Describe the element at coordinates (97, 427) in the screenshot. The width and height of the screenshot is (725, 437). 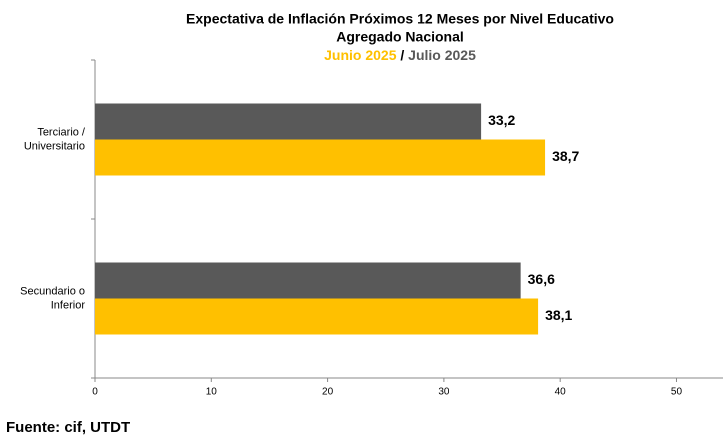
I see `source-text: cif, UTDT` at that location.